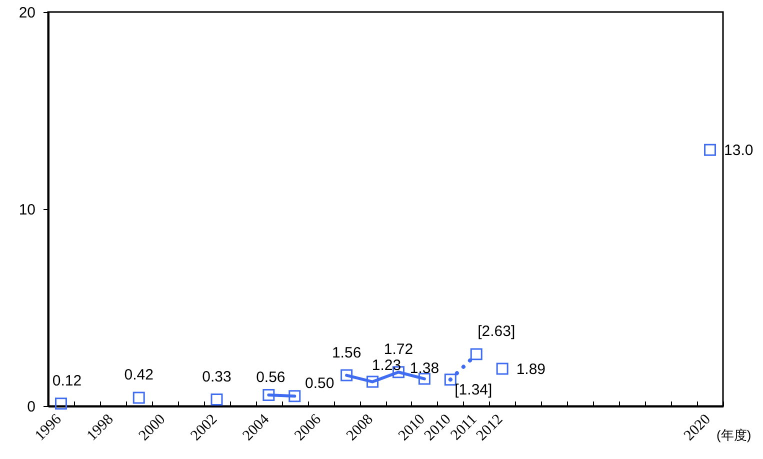 This screenshot has width=763, height=459. Describe the element at coordinates (425, 368) in the screenshot. I see `data-label: 1.38` at that location.